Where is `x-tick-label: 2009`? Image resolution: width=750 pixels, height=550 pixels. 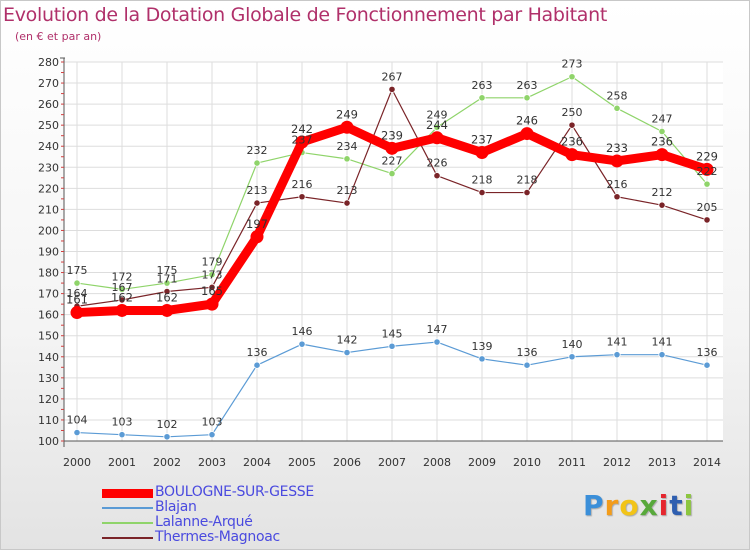
x-tick-label: 2009 is located at coordinates (482, 462).